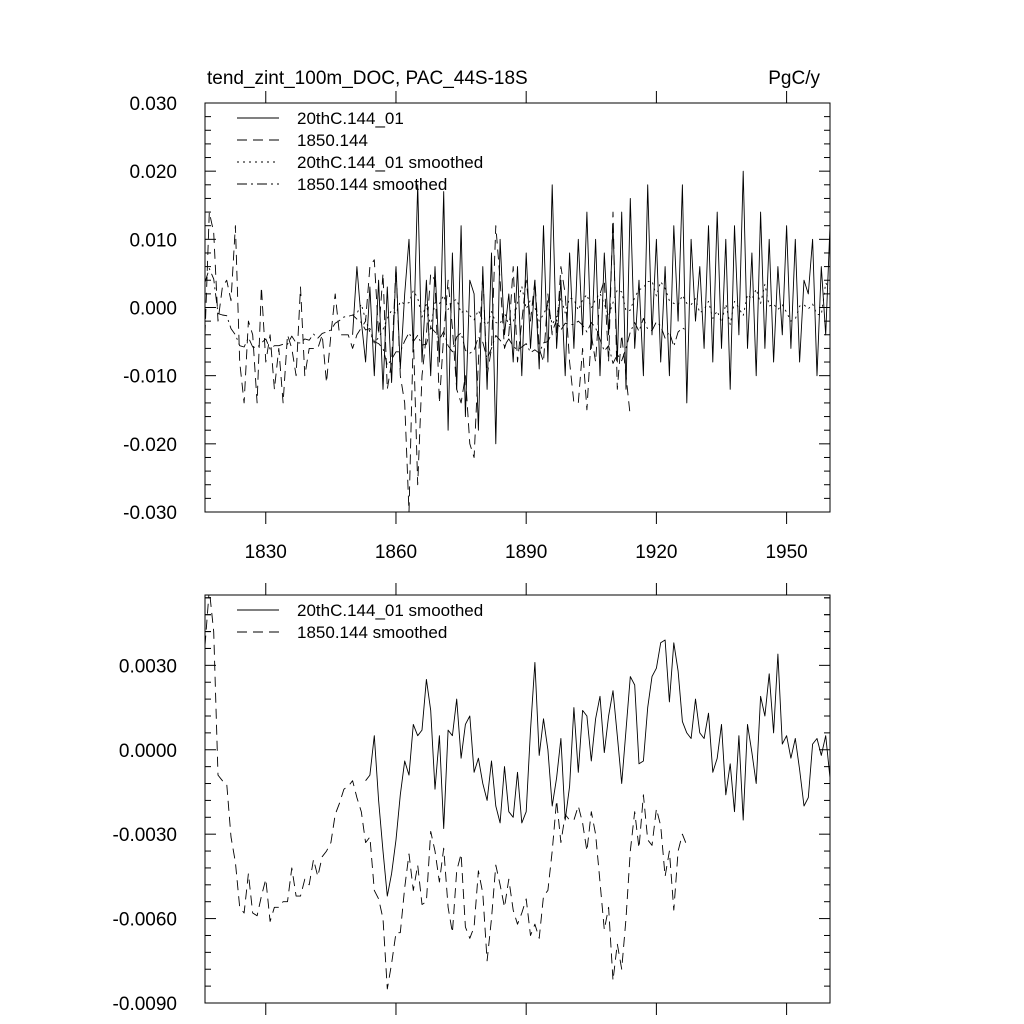  I want to click on series-line-1850-144-smoothed, so click(446, 317).